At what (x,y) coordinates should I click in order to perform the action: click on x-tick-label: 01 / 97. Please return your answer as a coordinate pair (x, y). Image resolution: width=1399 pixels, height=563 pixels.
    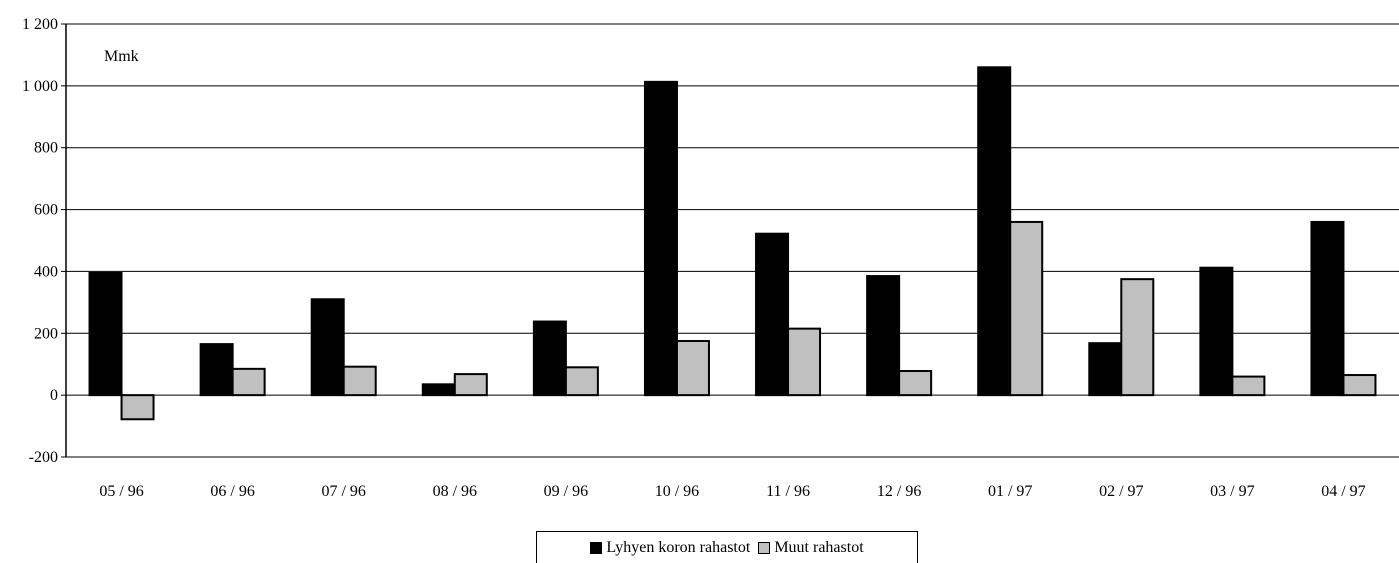
    Looking at the image, I should click on (1010, 491).